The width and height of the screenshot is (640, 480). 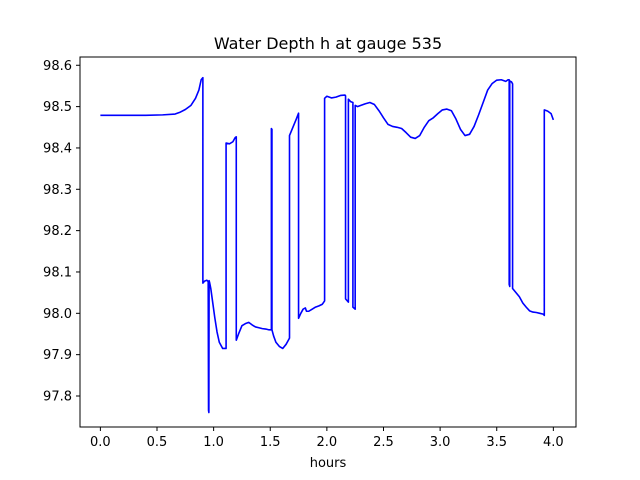 I want to click on x-tick-label: 1.0, so click(x=213, y=442).